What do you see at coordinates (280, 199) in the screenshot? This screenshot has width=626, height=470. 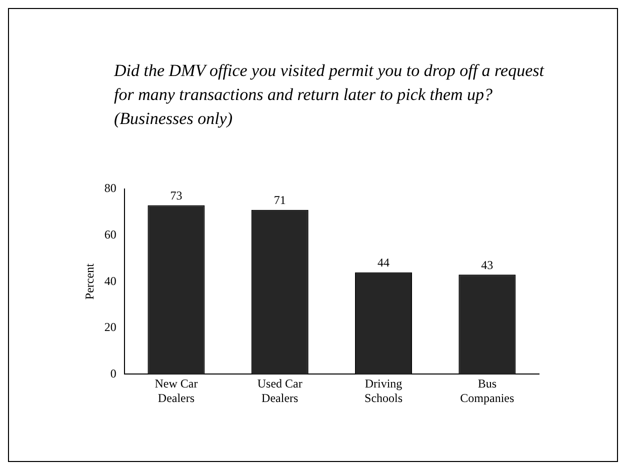 I see `data-label: 71` at bounding box center [280, 199].